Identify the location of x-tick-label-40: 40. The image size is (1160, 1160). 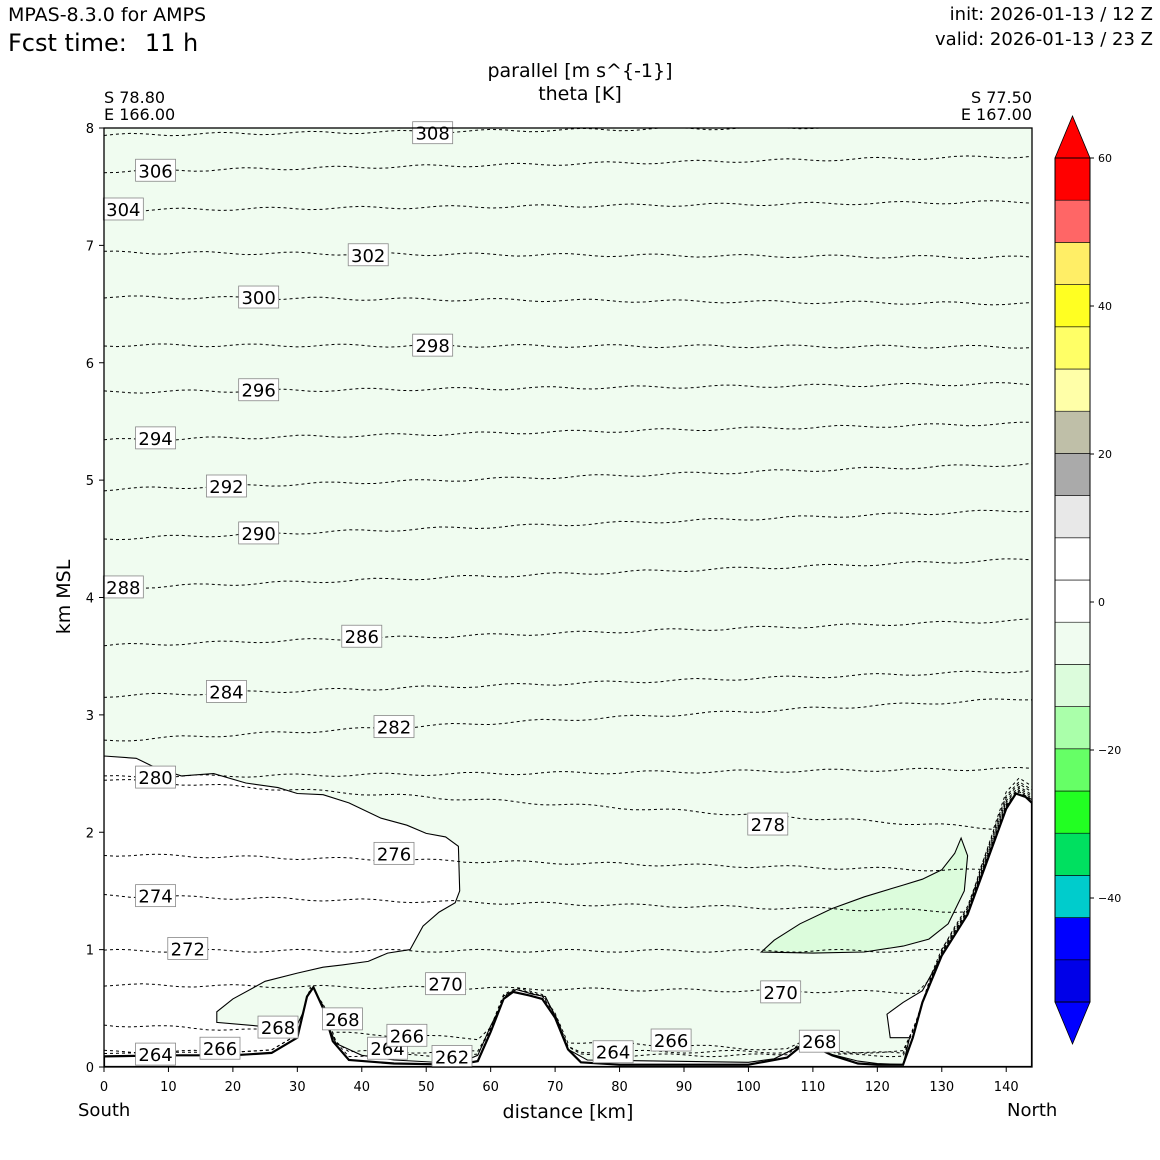
(362, 1087).